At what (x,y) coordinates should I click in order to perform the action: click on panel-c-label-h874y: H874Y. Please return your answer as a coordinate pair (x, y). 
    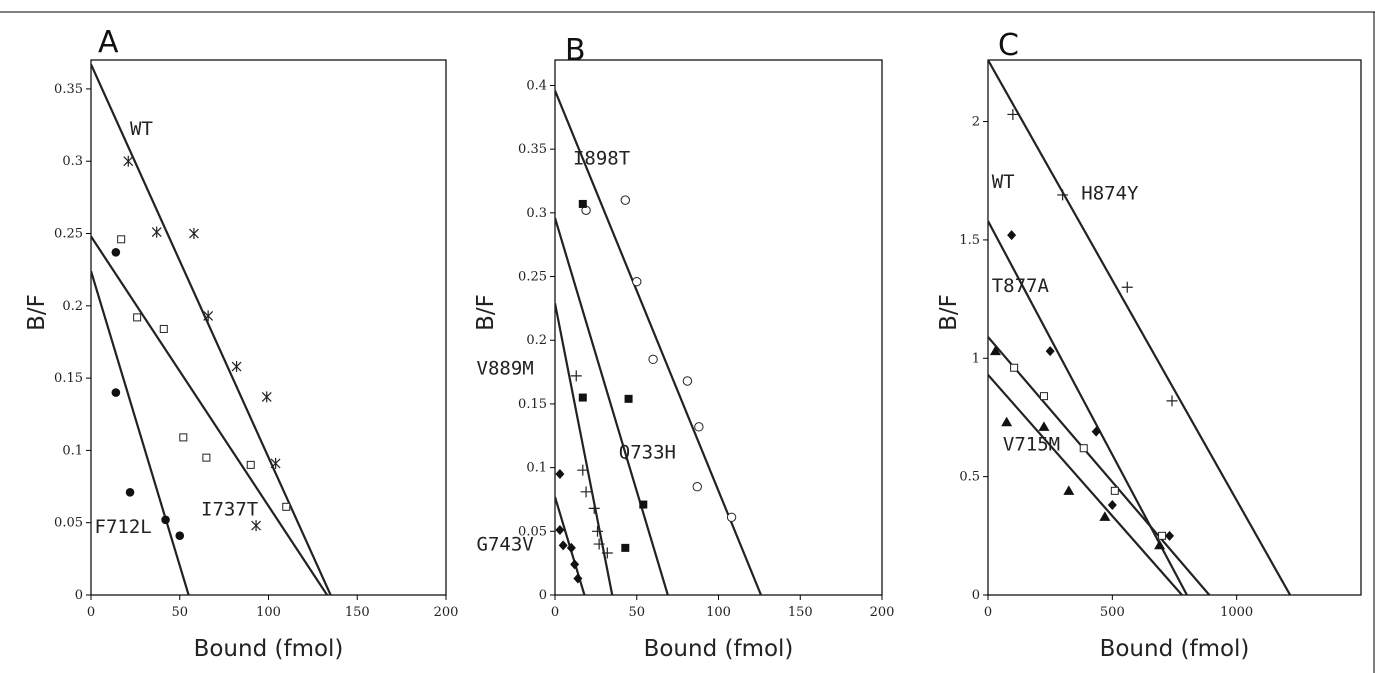
    Looking at the image, I should click on (1110, 194).